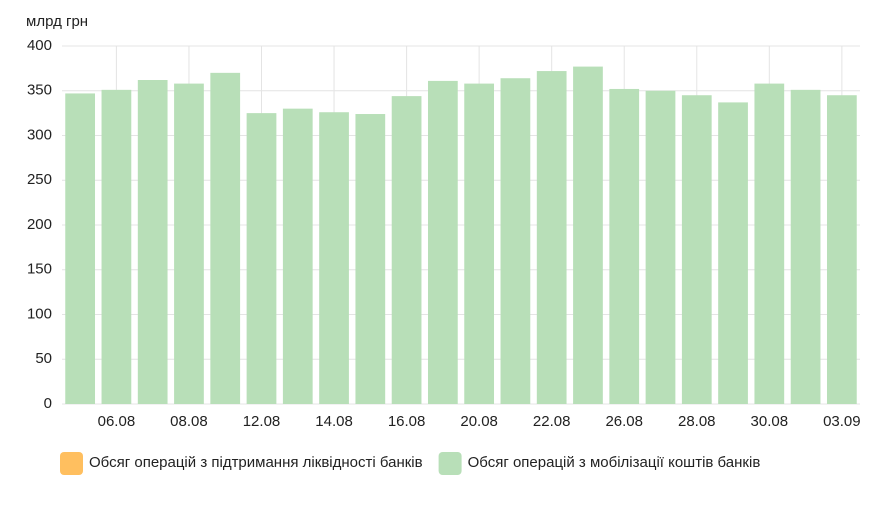  What do you see at coordinates (57, 21) in the screenshot?
I see `y-axis-label: млрд грн` at bounding box center [57, 21].